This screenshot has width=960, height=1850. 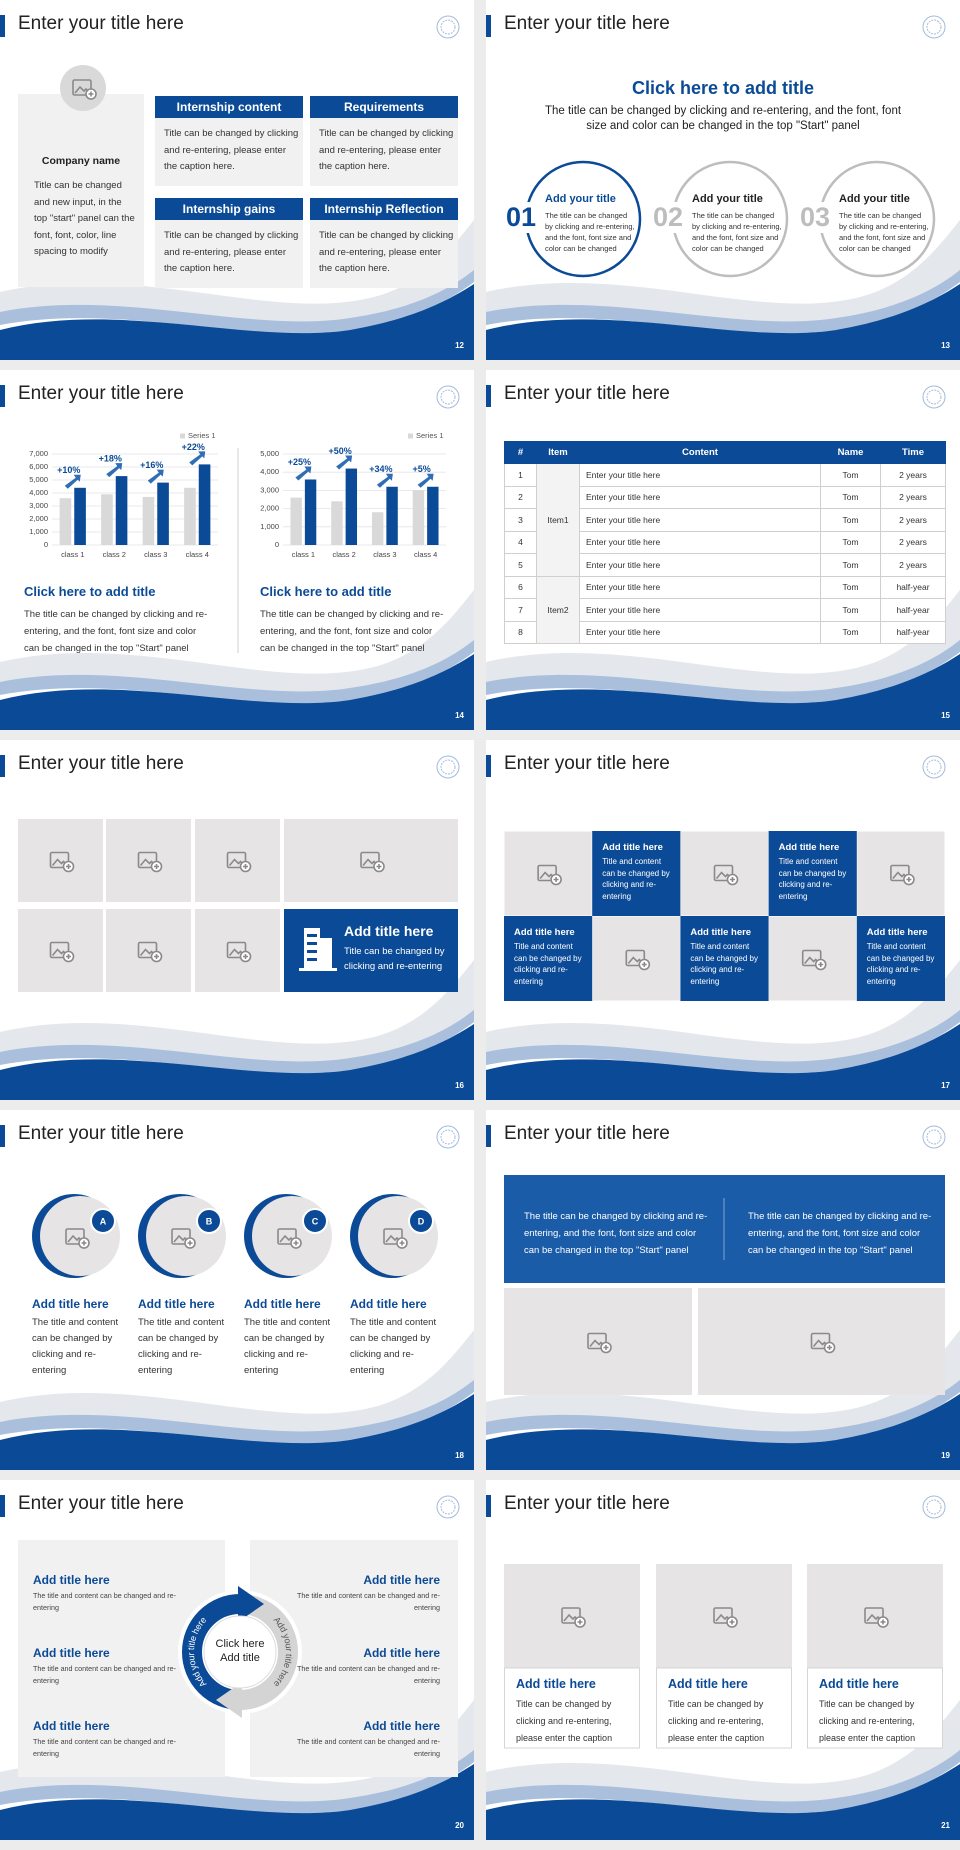 What do you see at coordinates (724, 958) in the screenshot?
I see `card` at bounding box center [724, 958].